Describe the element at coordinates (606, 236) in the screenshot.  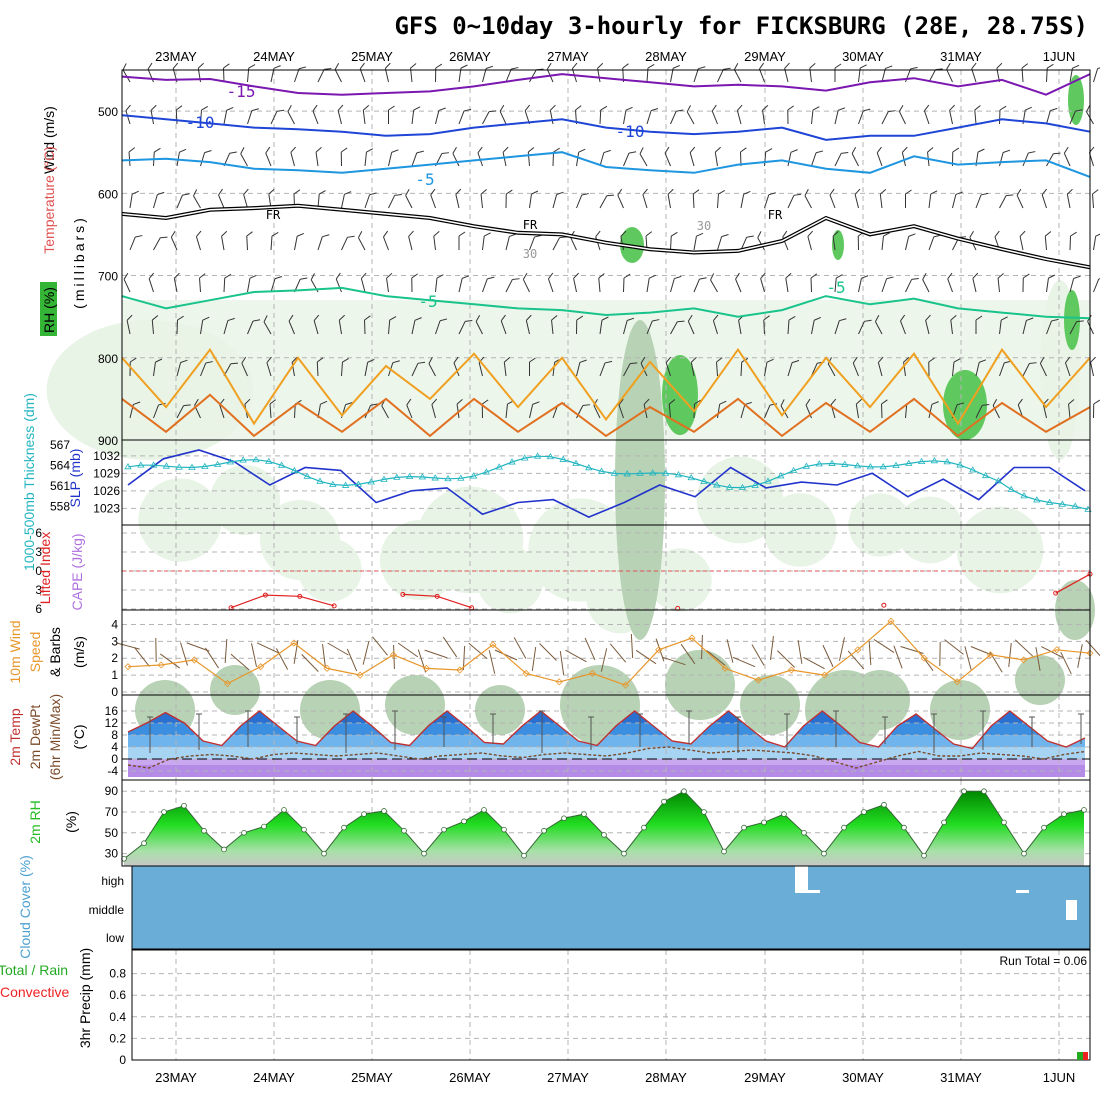
I see `freezing-level-core` at that location.